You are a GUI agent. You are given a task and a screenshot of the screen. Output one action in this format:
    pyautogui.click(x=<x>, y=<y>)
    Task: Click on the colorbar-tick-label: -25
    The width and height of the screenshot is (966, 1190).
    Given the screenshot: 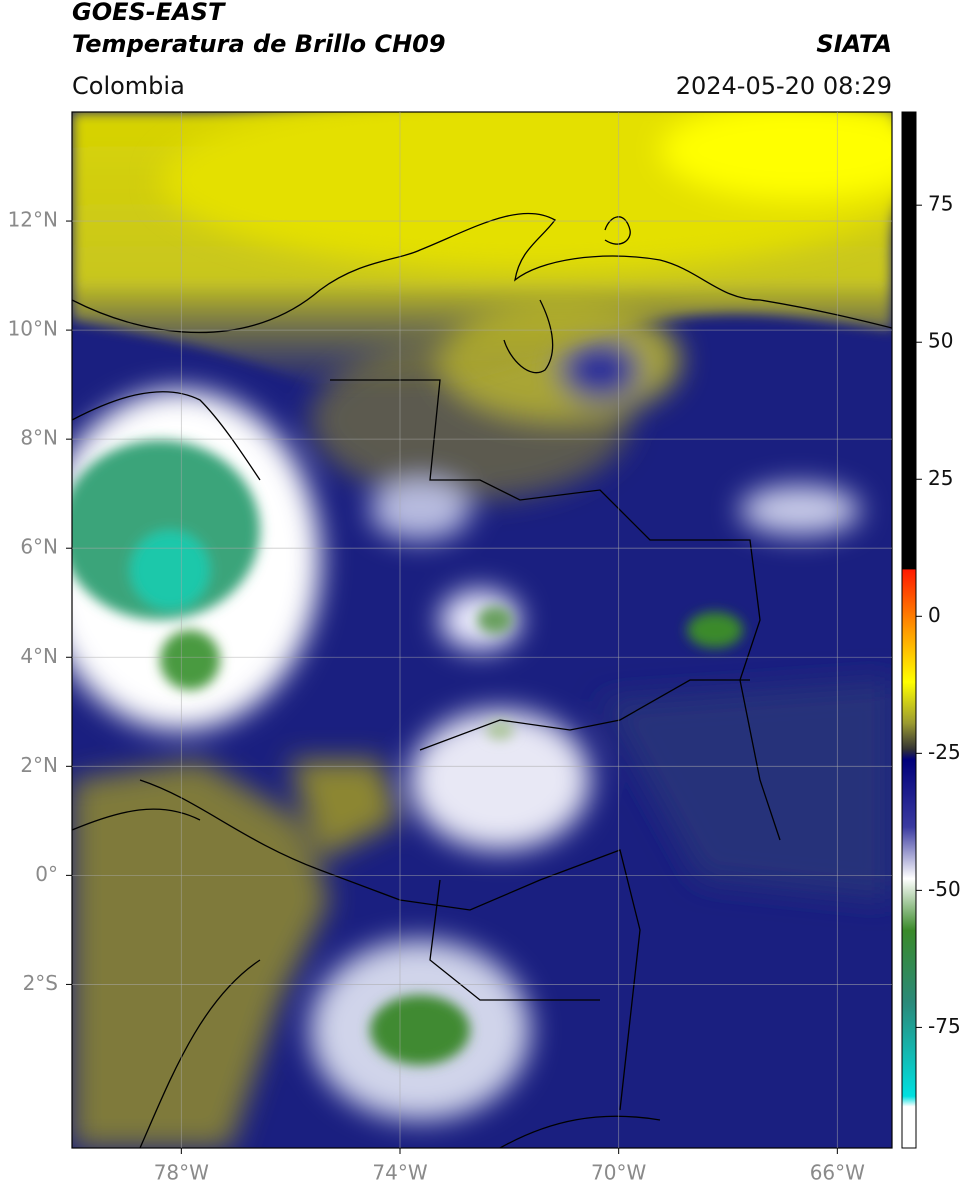 What is the action you would take?
    pyautogui.click(x=944, y=752)
    